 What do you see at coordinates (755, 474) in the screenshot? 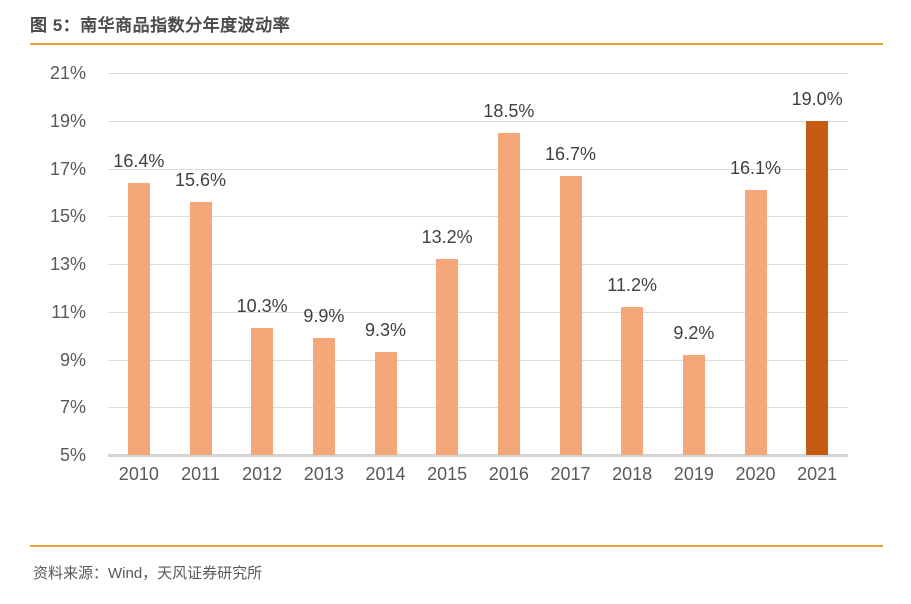
I see `x-axis-tick-label-2020: 2020` at bounding box center [755, 474].